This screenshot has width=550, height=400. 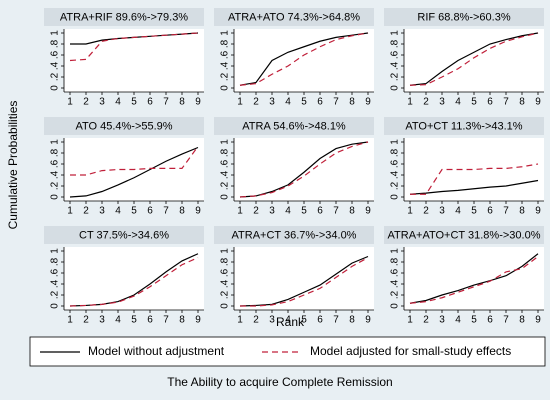 I want to click on panel-title: ATRA+ATO 74.3%->64.8%, so click(x=294, y=17).